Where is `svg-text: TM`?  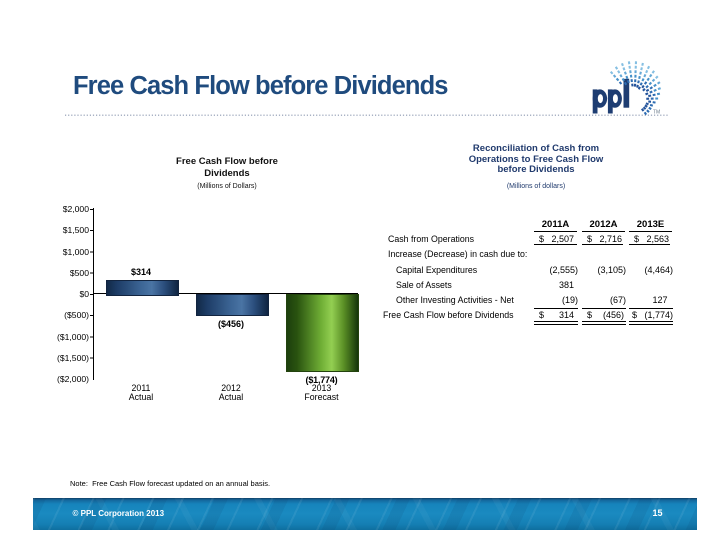
svg-text: TM is located at coordinates (656, 113).